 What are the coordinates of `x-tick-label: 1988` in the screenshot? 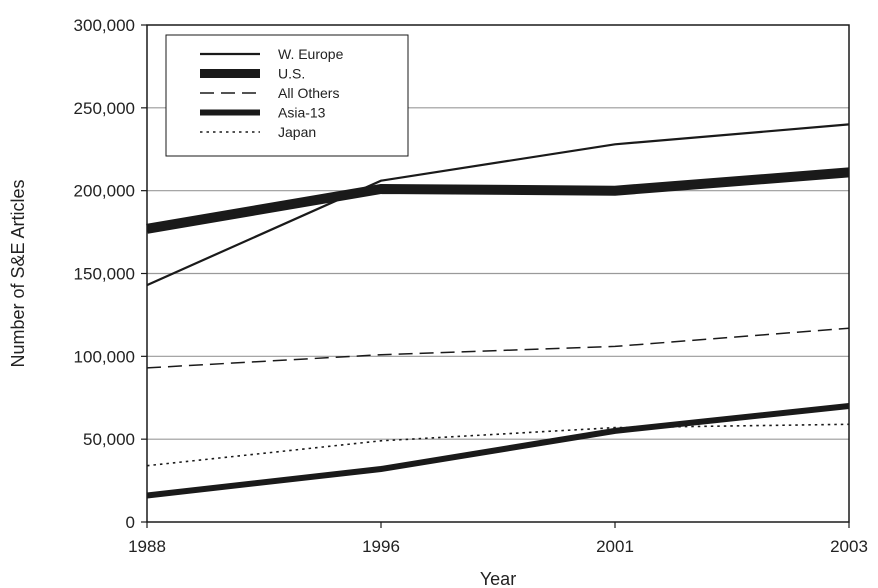 It's located at (147, 546).